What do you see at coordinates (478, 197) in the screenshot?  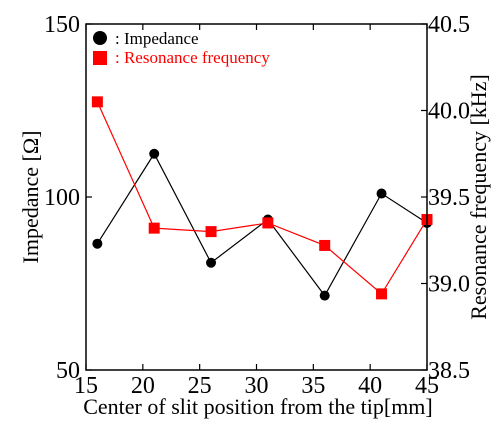 I see `y-axis-label-right: Resonance frequency [kHz]` at bounding box center [478, 197].